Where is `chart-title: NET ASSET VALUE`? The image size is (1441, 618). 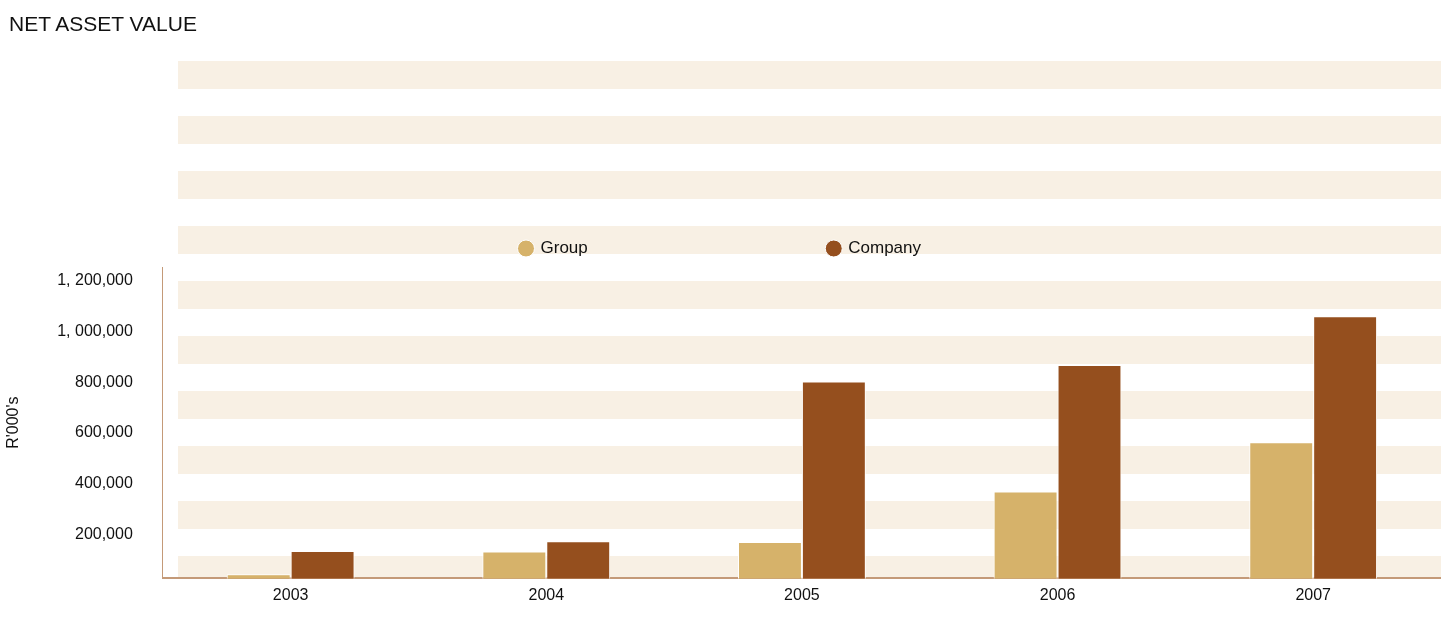
chart-title: NET ASSET VALUE is located at coordinates (103, 24).